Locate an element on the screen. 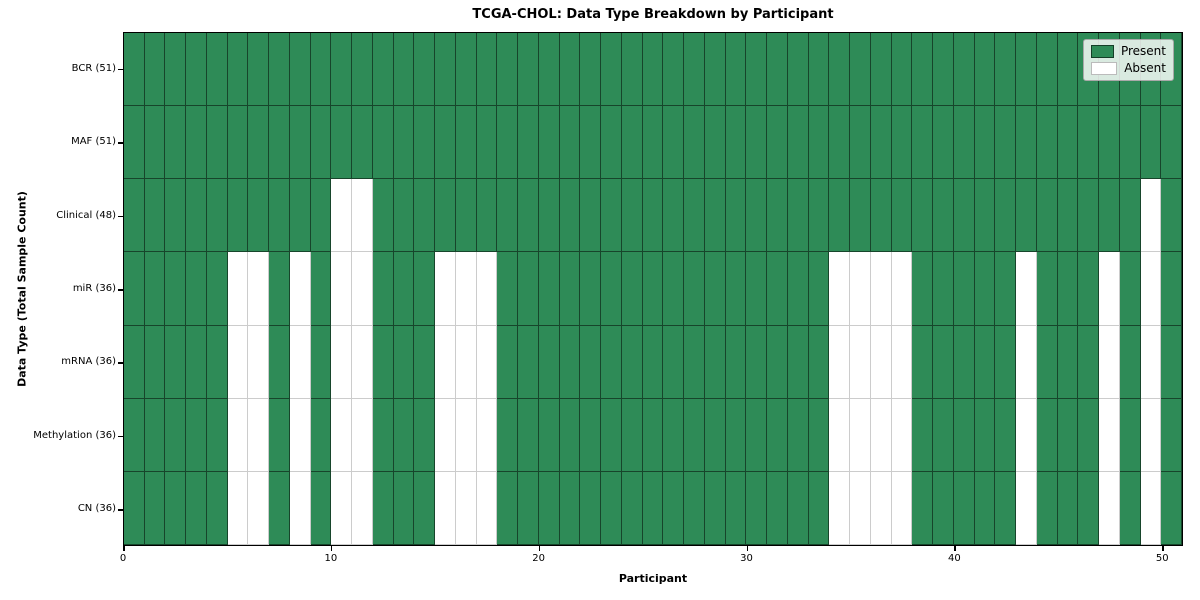 This screenshot has height=600, width=1200. y-tick-mark is located at coordinates (120, 216).